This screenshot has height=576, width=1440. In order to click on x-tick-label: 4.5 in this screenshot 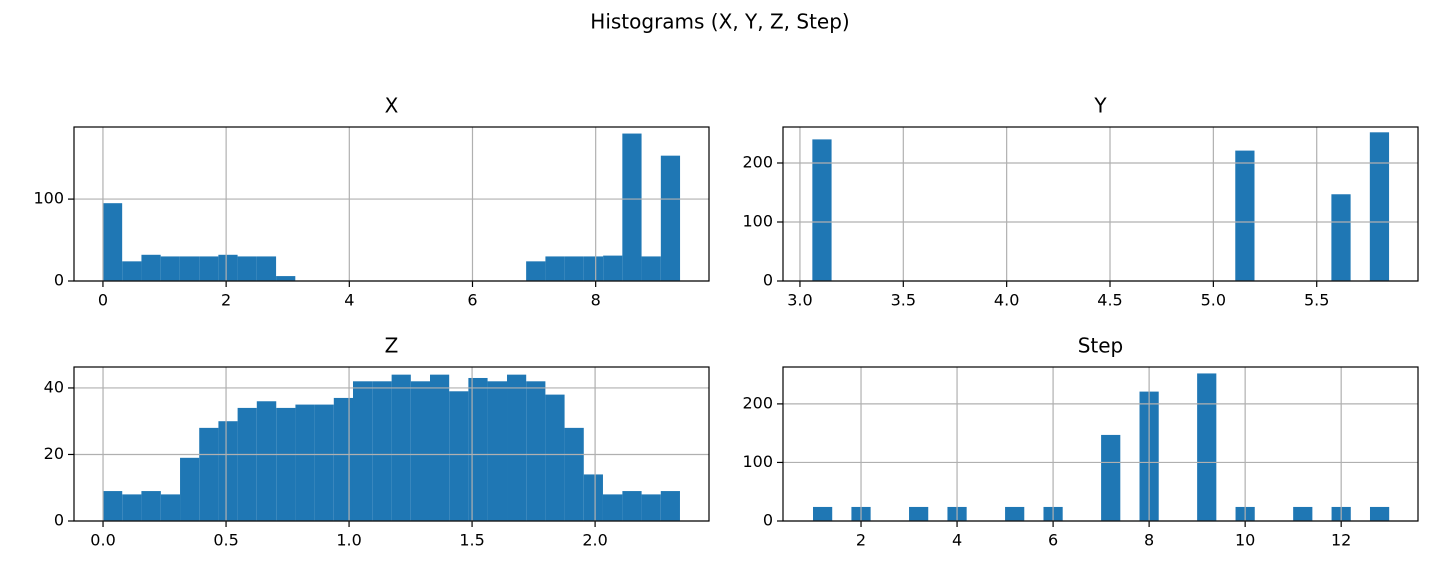, I will do `click(1109, 300)`.